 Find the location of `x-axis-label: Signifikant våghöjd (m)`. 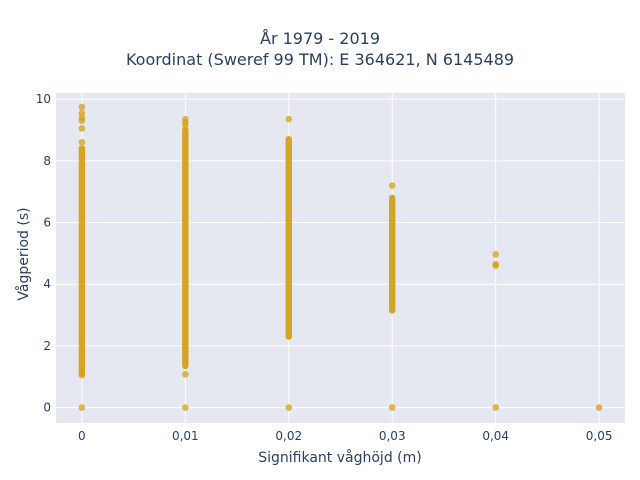

x-axis-label: Signifikant våghöjd (m) is located at coordinates (339, 457).